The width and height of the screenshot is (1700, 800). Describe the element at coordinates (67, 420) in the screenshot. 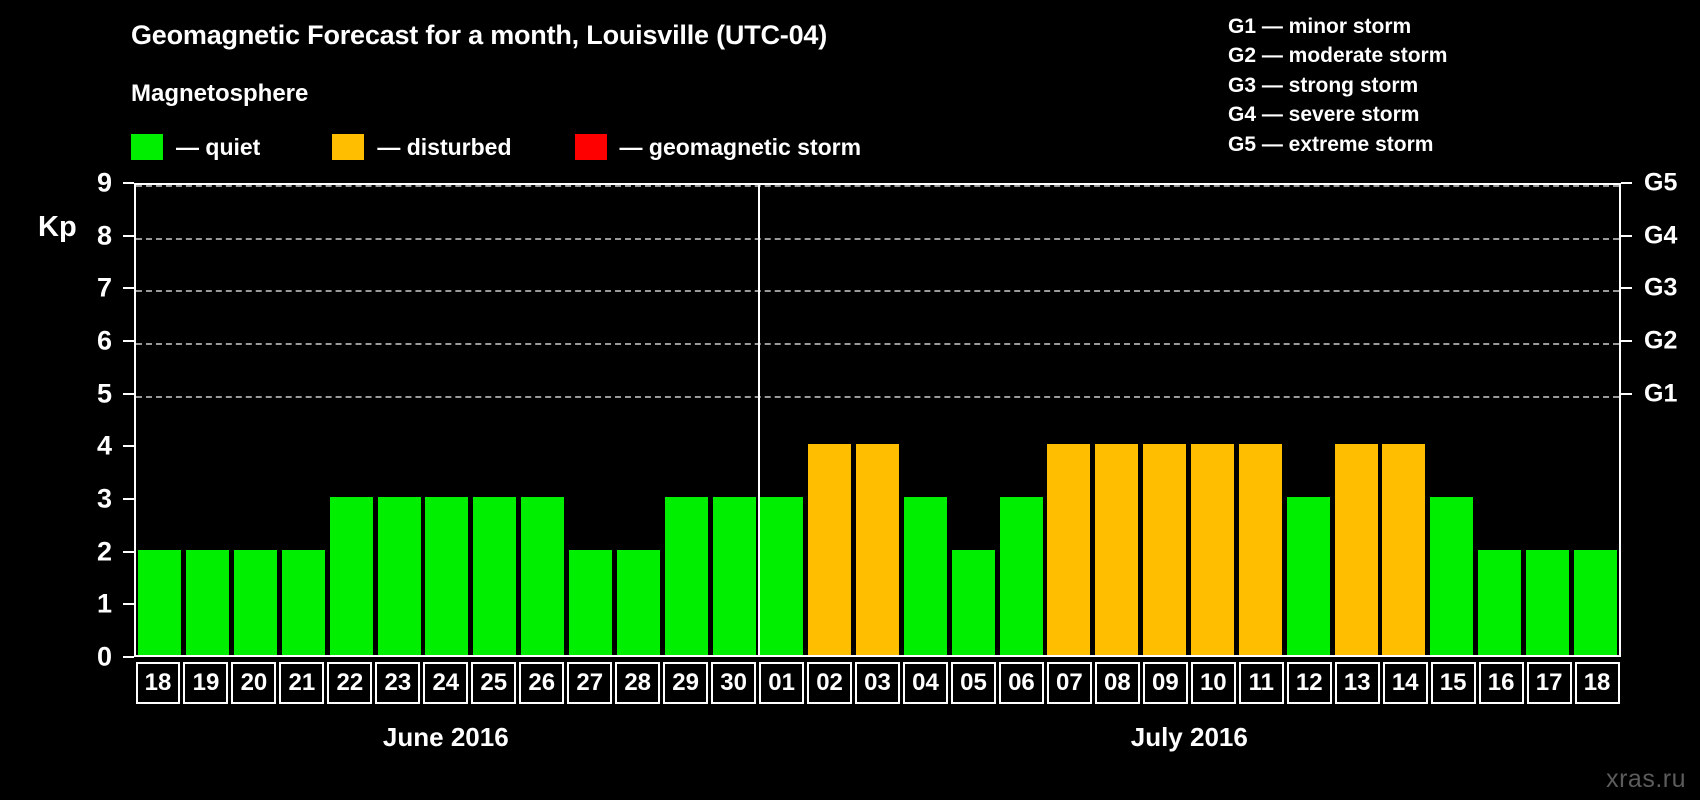

I see `y-axis: 0 1 2 3 4 5 6 7 8 9` at that location.